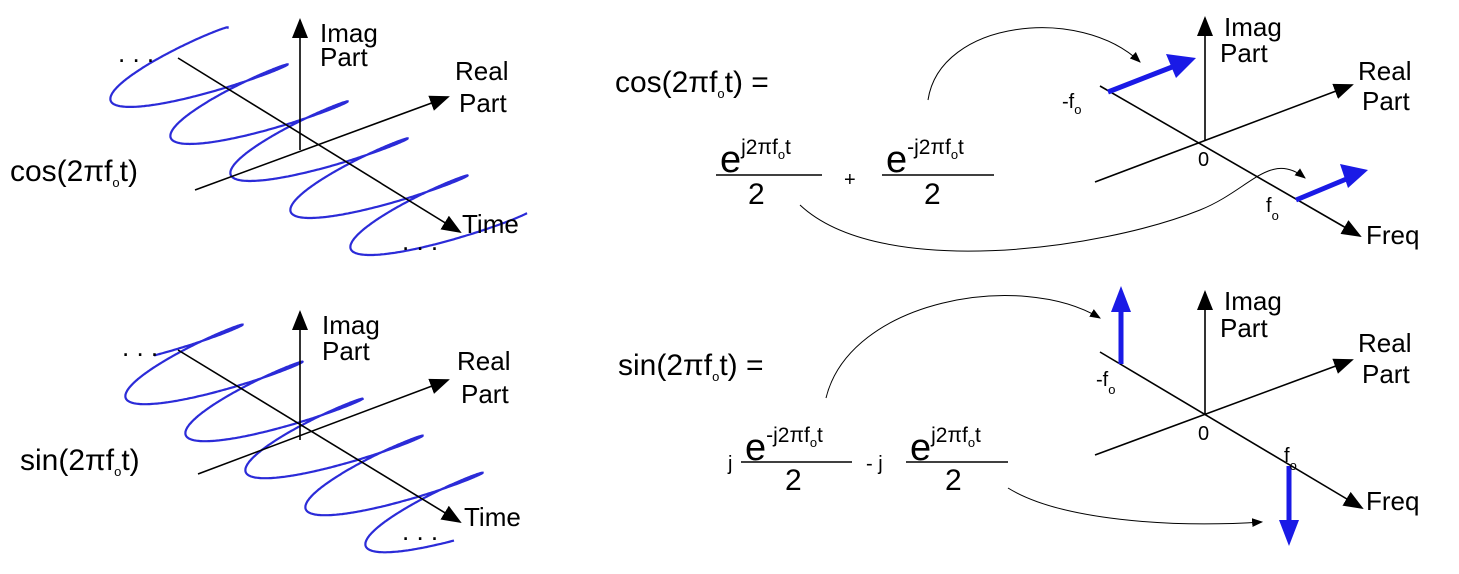 Image resolution: width=1459 pixels, height=574 pixels. Describe the element at coordinates (74, 172) in the screenshot. I see `cos-signal-label: cos(2πfot)` at that location.